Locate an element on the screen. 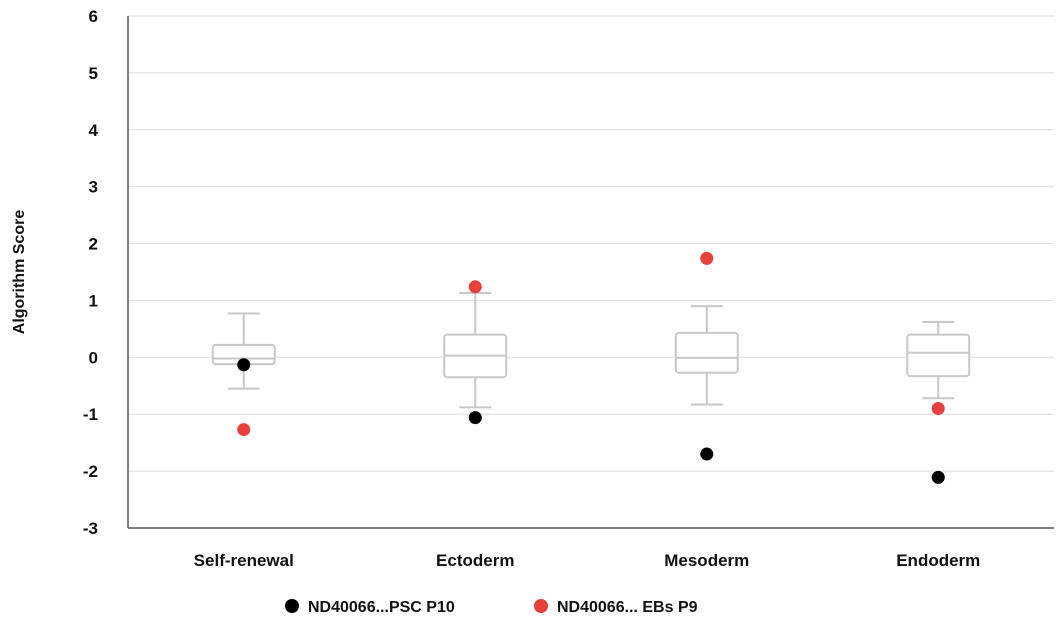  boxplot-endoderm is located at coordinates (938, 360).